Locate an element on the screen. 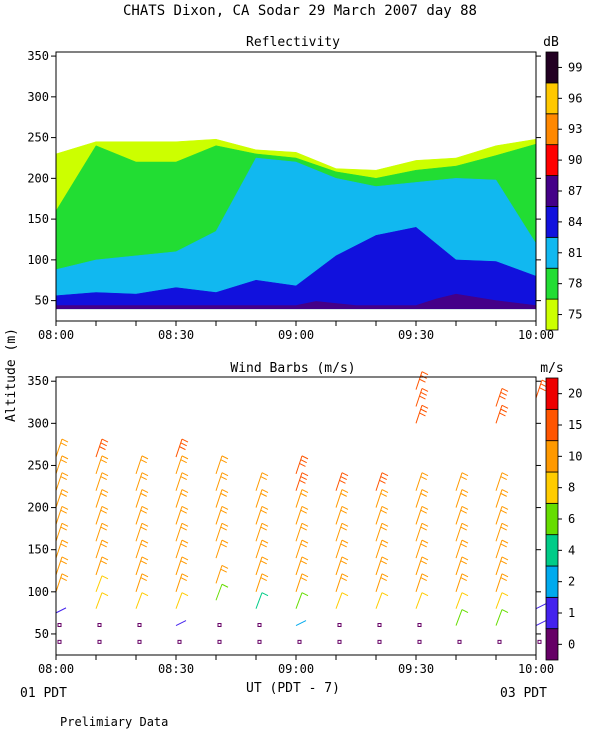 Image resolution: width=600 pixels, height=750 pixels. reflectivity-colorbar-label: 93 is located at coordinates (575, 129).